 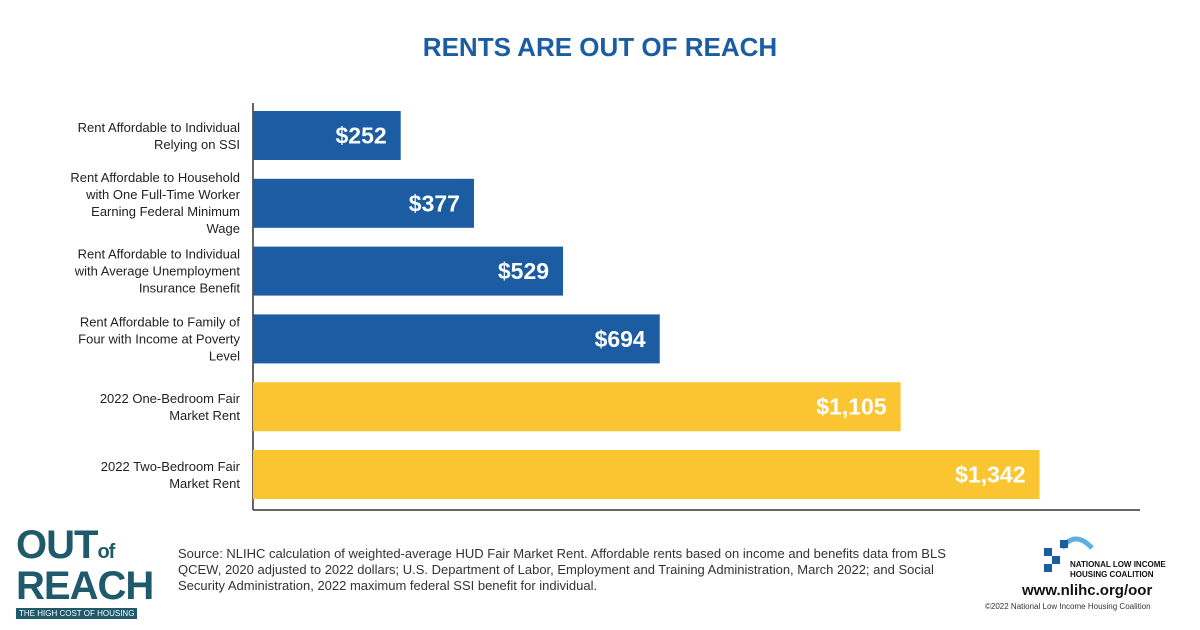 What do you see at coordinates (170, 474) in the screenshot?
I see `category-label: 2022 Two-Bedroom Fair Market Rent` at bounding box center [170, 474].